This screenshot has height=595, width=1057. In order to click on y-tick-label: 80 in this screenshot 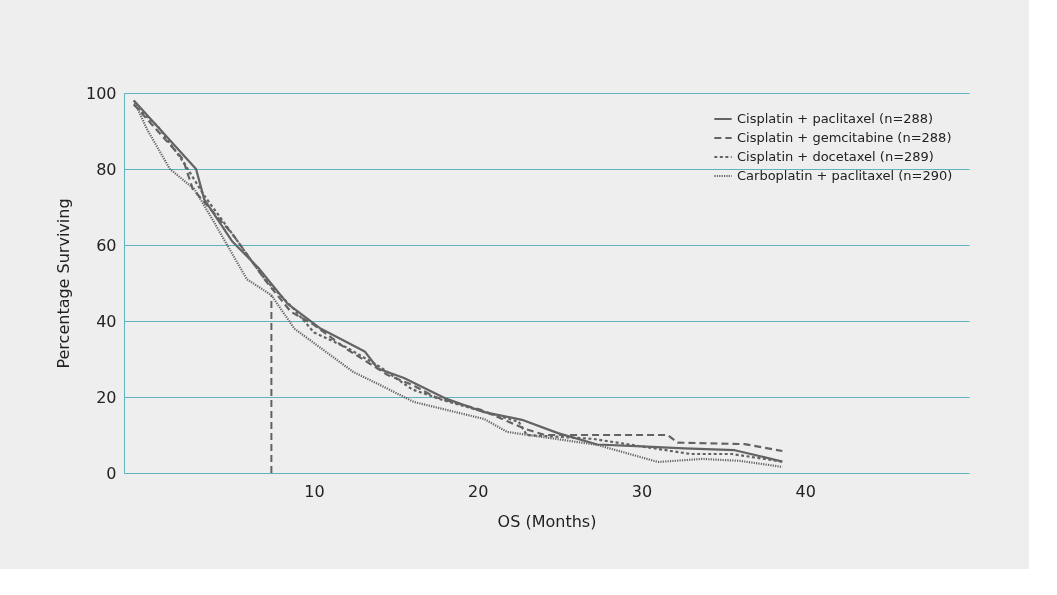, I will do `click(106, 169)`.